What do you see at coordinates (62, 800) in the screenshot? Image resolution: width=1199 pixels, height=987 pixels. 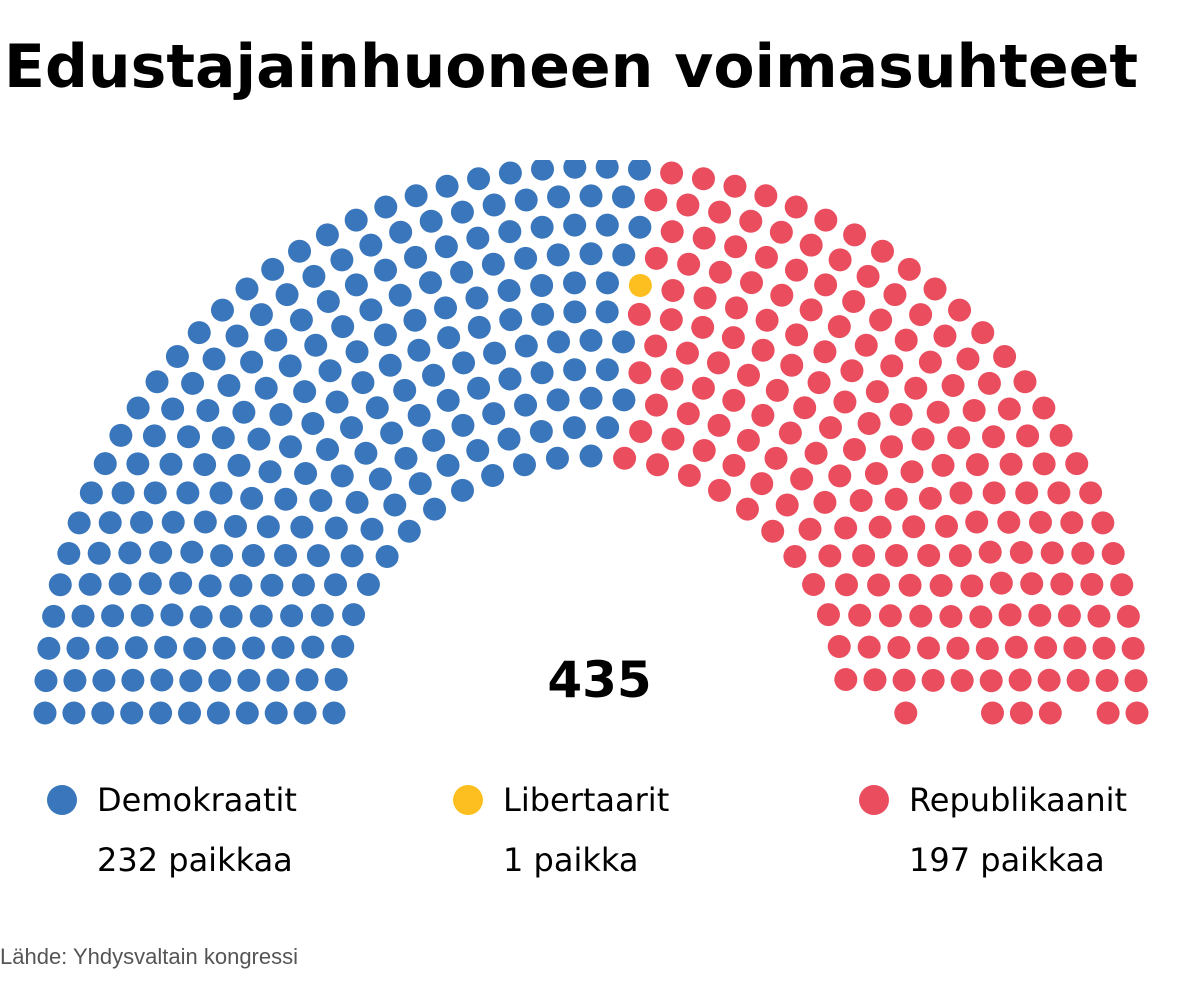 I see `legend-swatch-democrats` at bounding box center [62, 800].